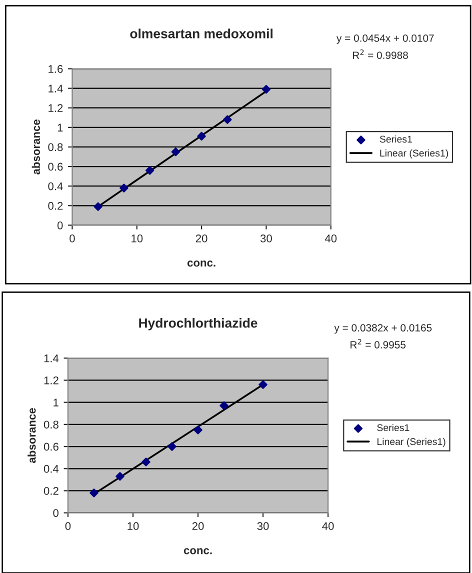 The image size is (472, 573). I want to click on text: R$^{2}$ = 0.9988, so click(380, 54).